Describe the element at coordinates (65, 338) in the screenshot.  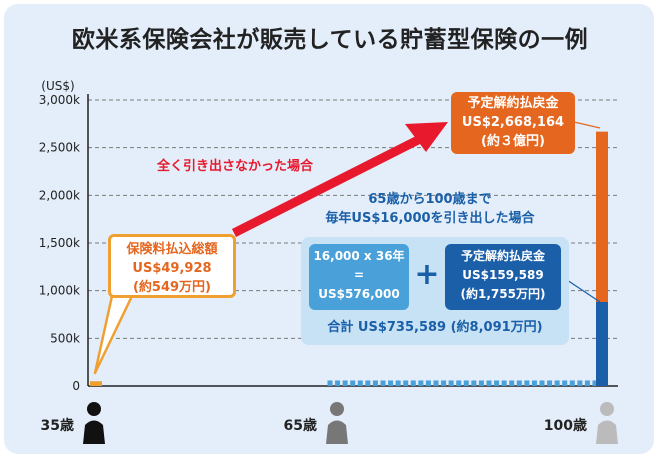
I see `y-tick-label: 500k` at that location.